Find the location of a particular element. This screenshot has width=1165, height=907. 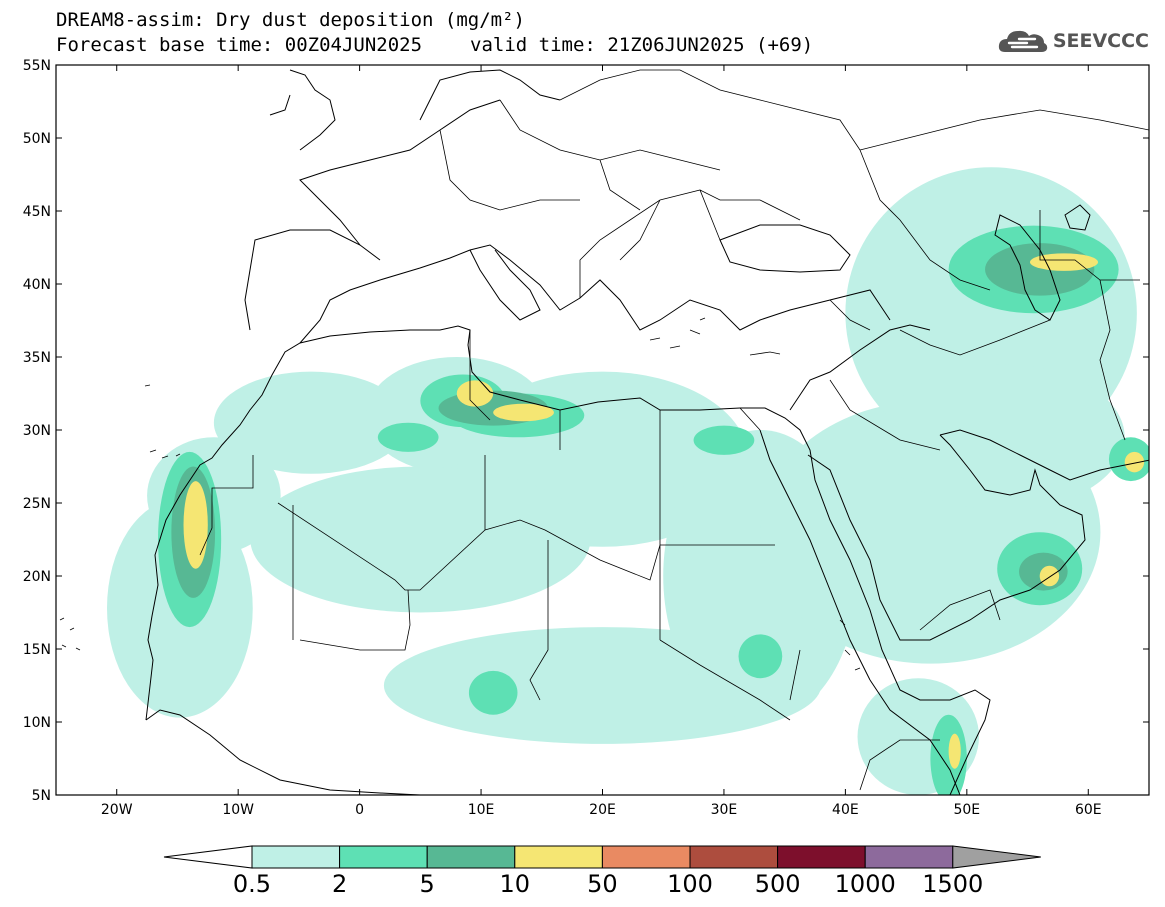

britain is located at coordinates (302, 110).